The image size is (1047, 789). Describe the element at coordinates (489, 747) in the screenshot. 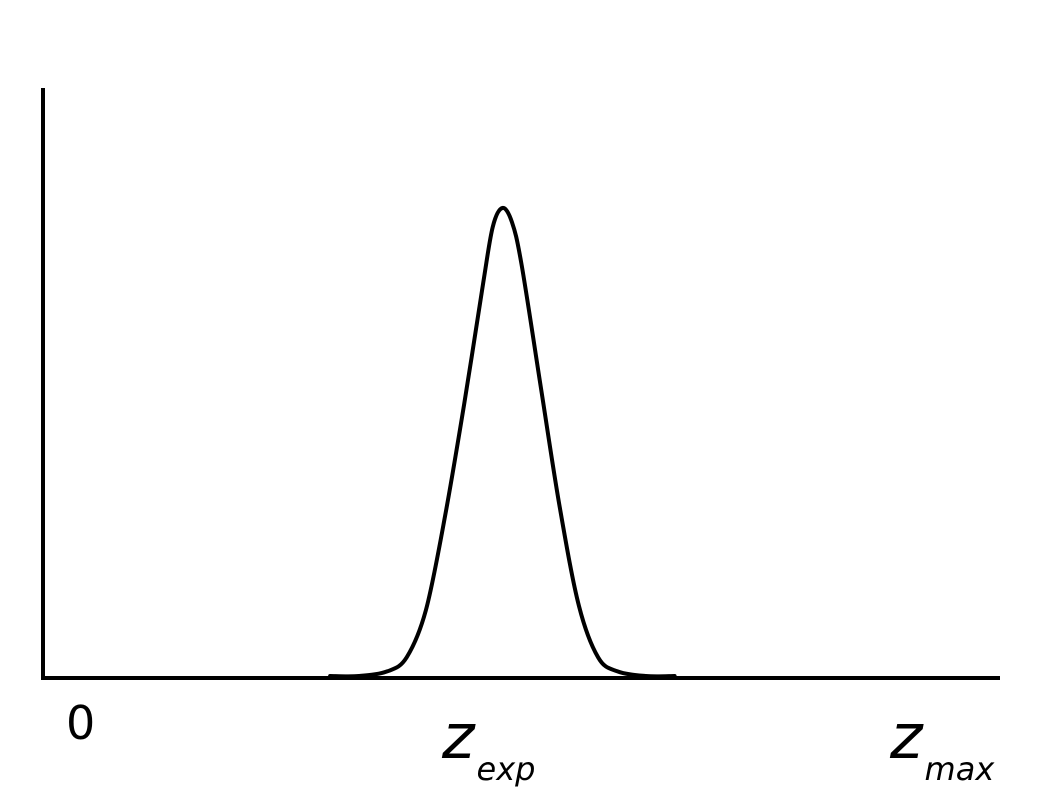

I see `x-tick-label-zexp: zexp` at that location.